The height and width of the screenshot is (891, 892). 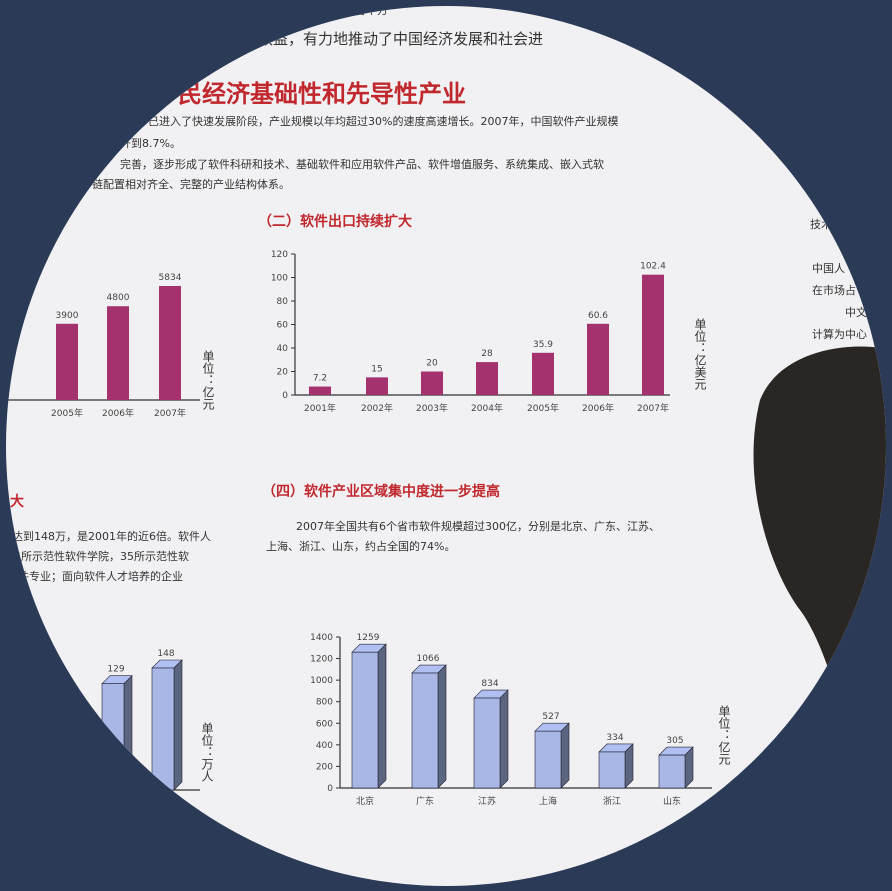 I want to click on text-fragment: 在市场占, so click(x=834, y=290).